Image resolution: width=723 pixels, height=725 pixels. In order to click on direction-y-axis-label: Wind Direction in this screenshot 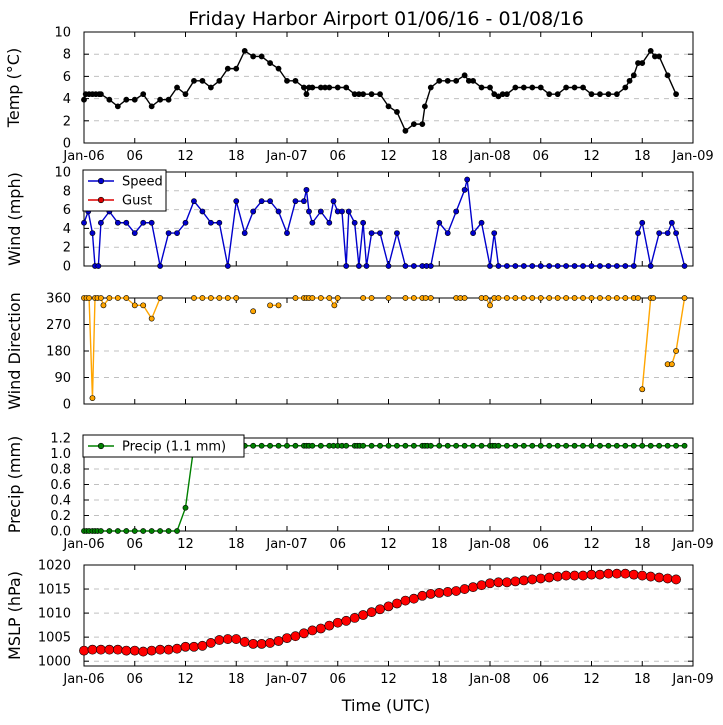, I will do `click(14, 351)`.